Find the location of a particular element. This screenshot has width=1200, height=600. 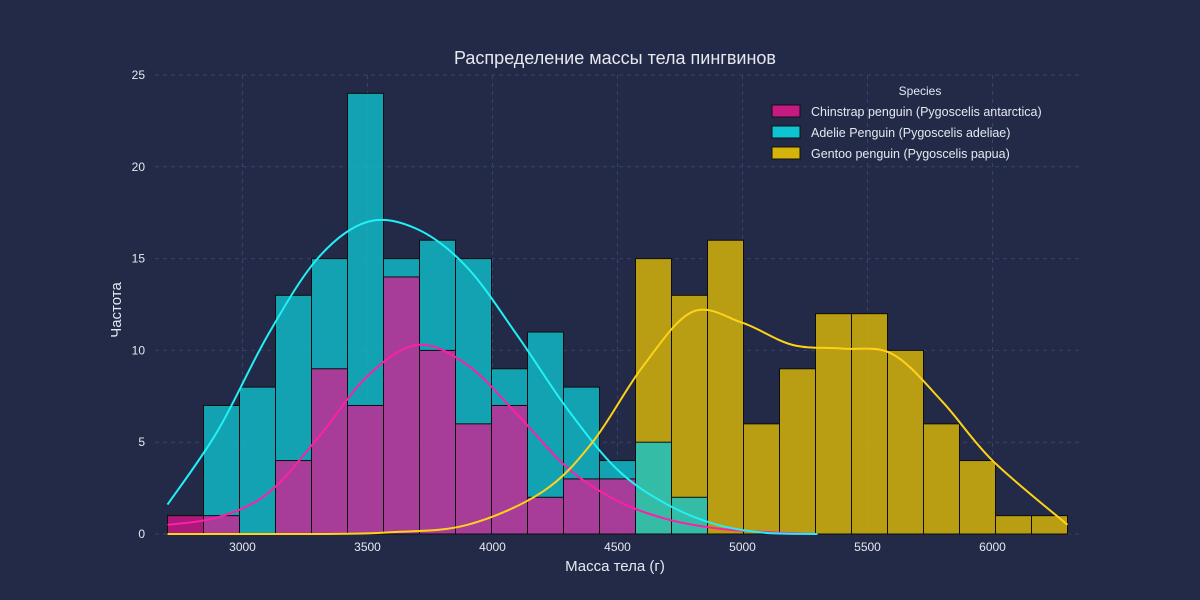

legend-title: Species is located at coordinates (920, 91).